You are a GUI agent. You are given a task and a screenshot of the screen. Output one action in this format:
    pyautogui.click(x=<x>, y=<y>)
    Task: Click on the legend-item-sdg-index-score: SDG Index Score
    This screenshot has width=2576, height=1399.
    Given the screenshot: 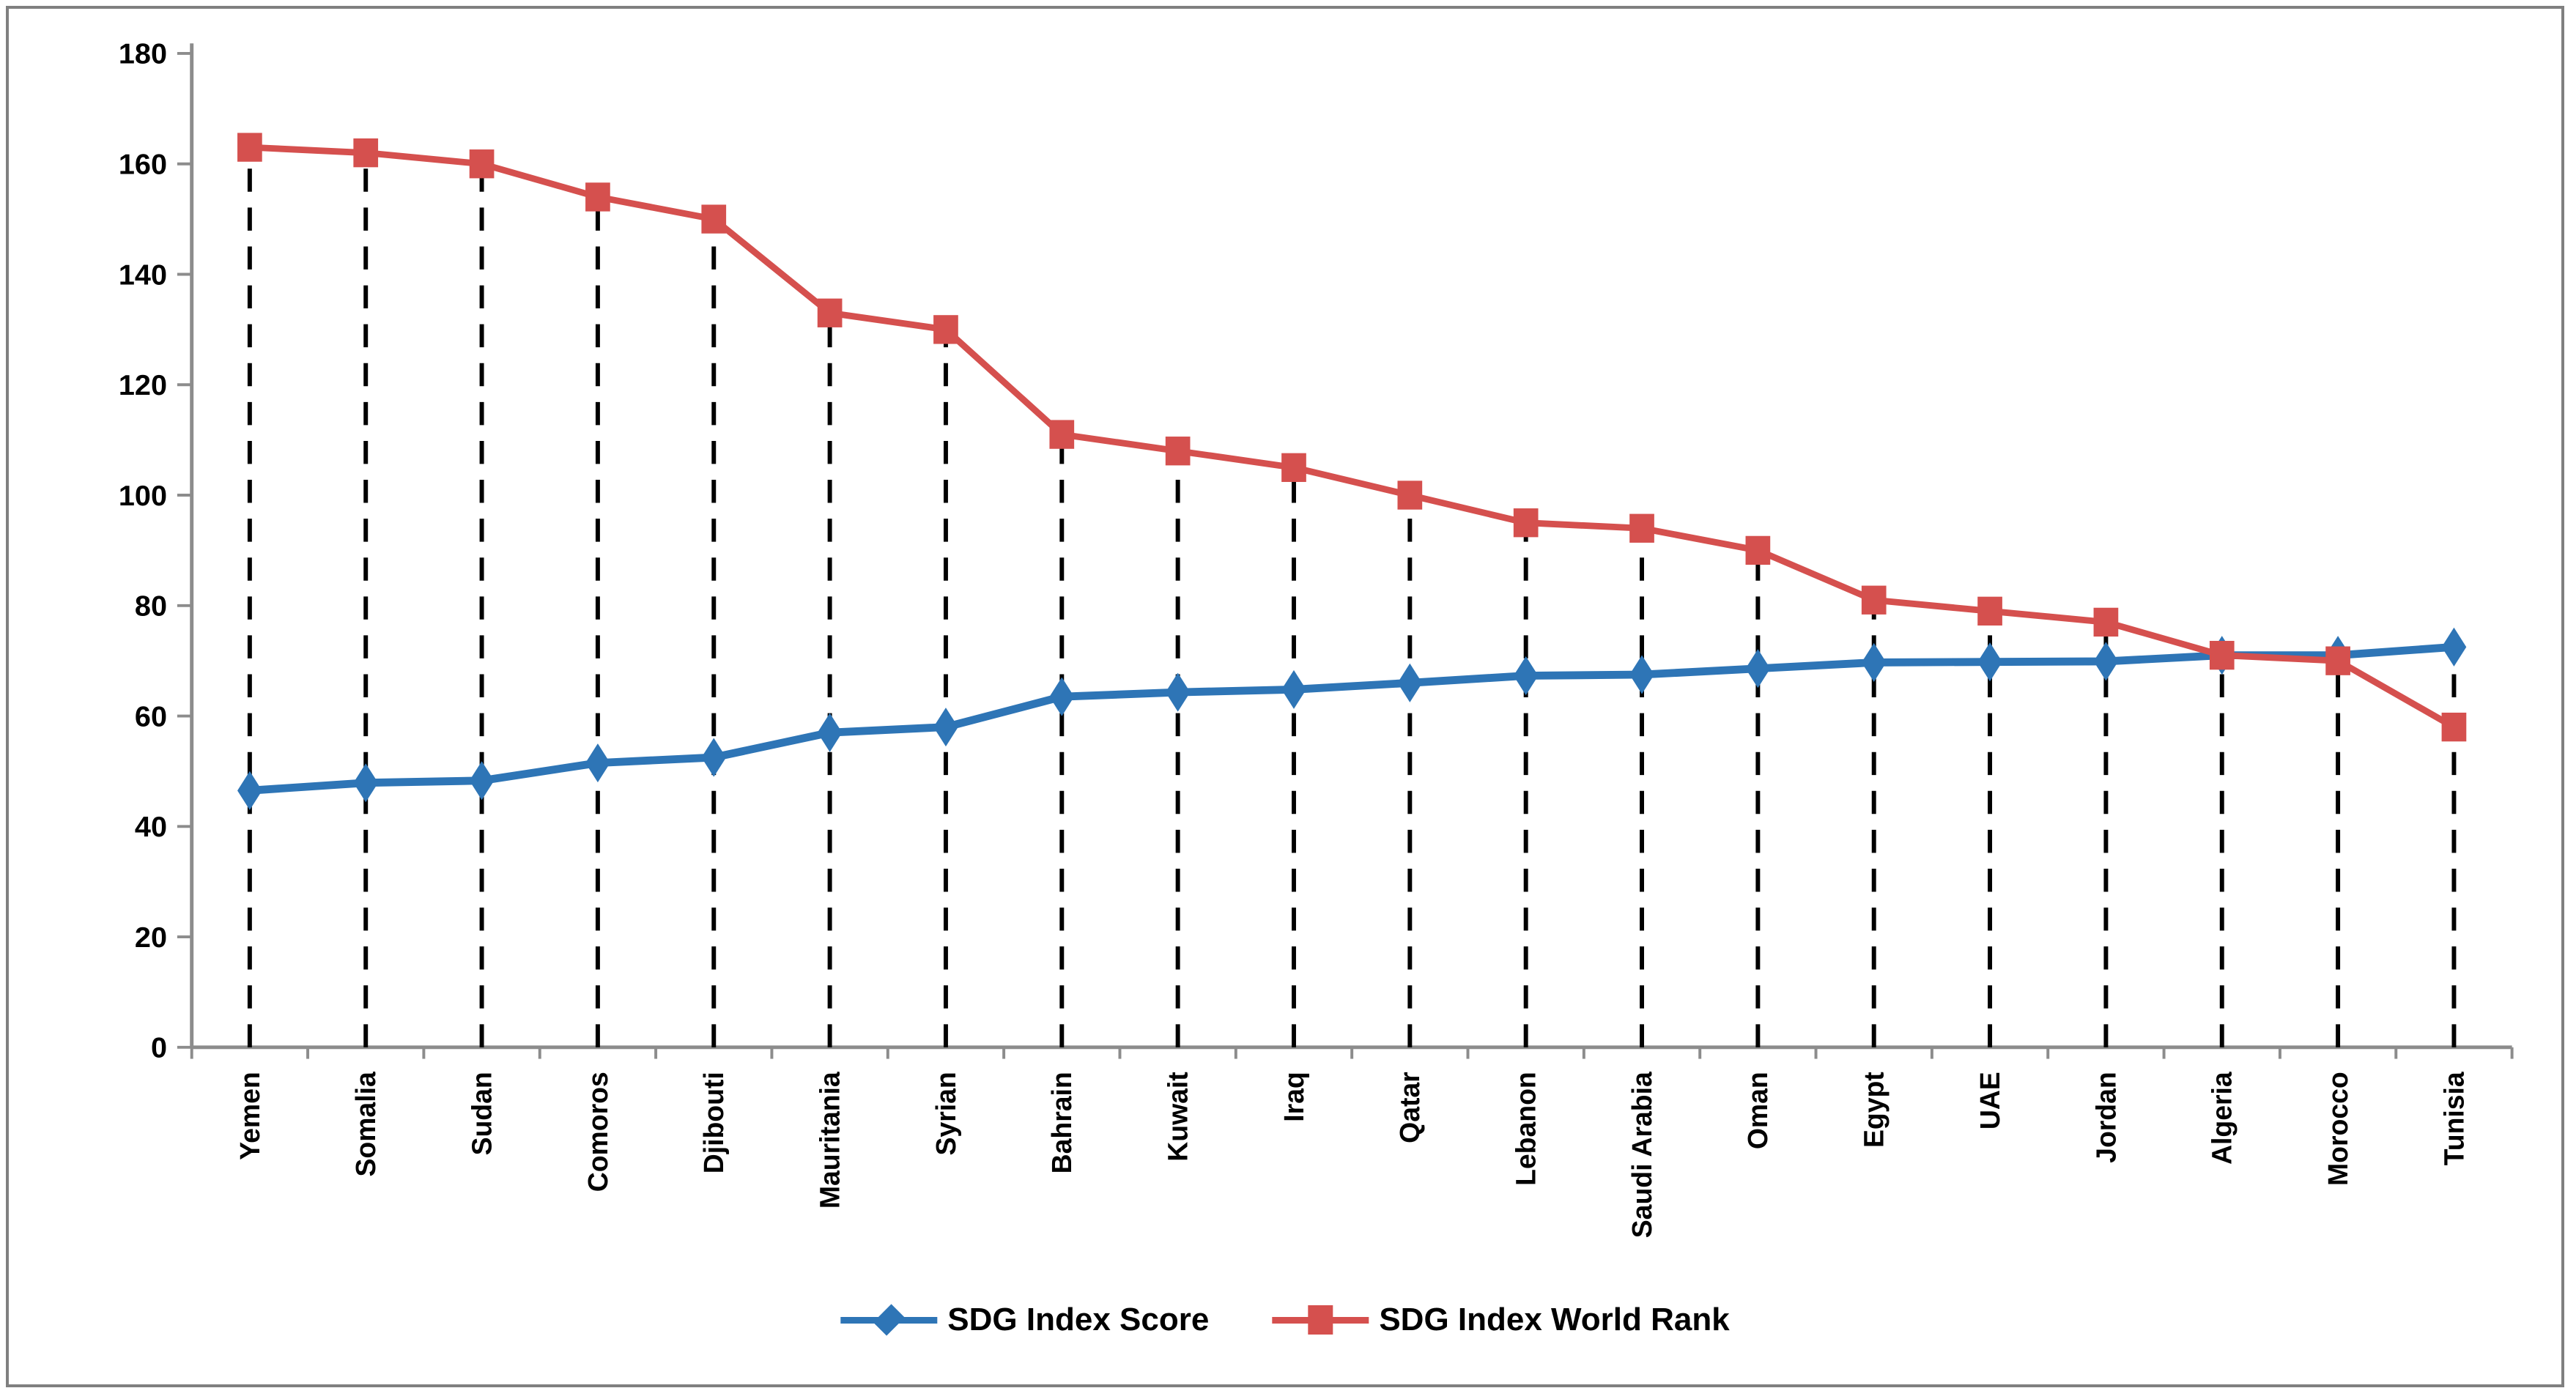 What is the action you would take?
    pyautogui.click(x=1024, y=1319)
    